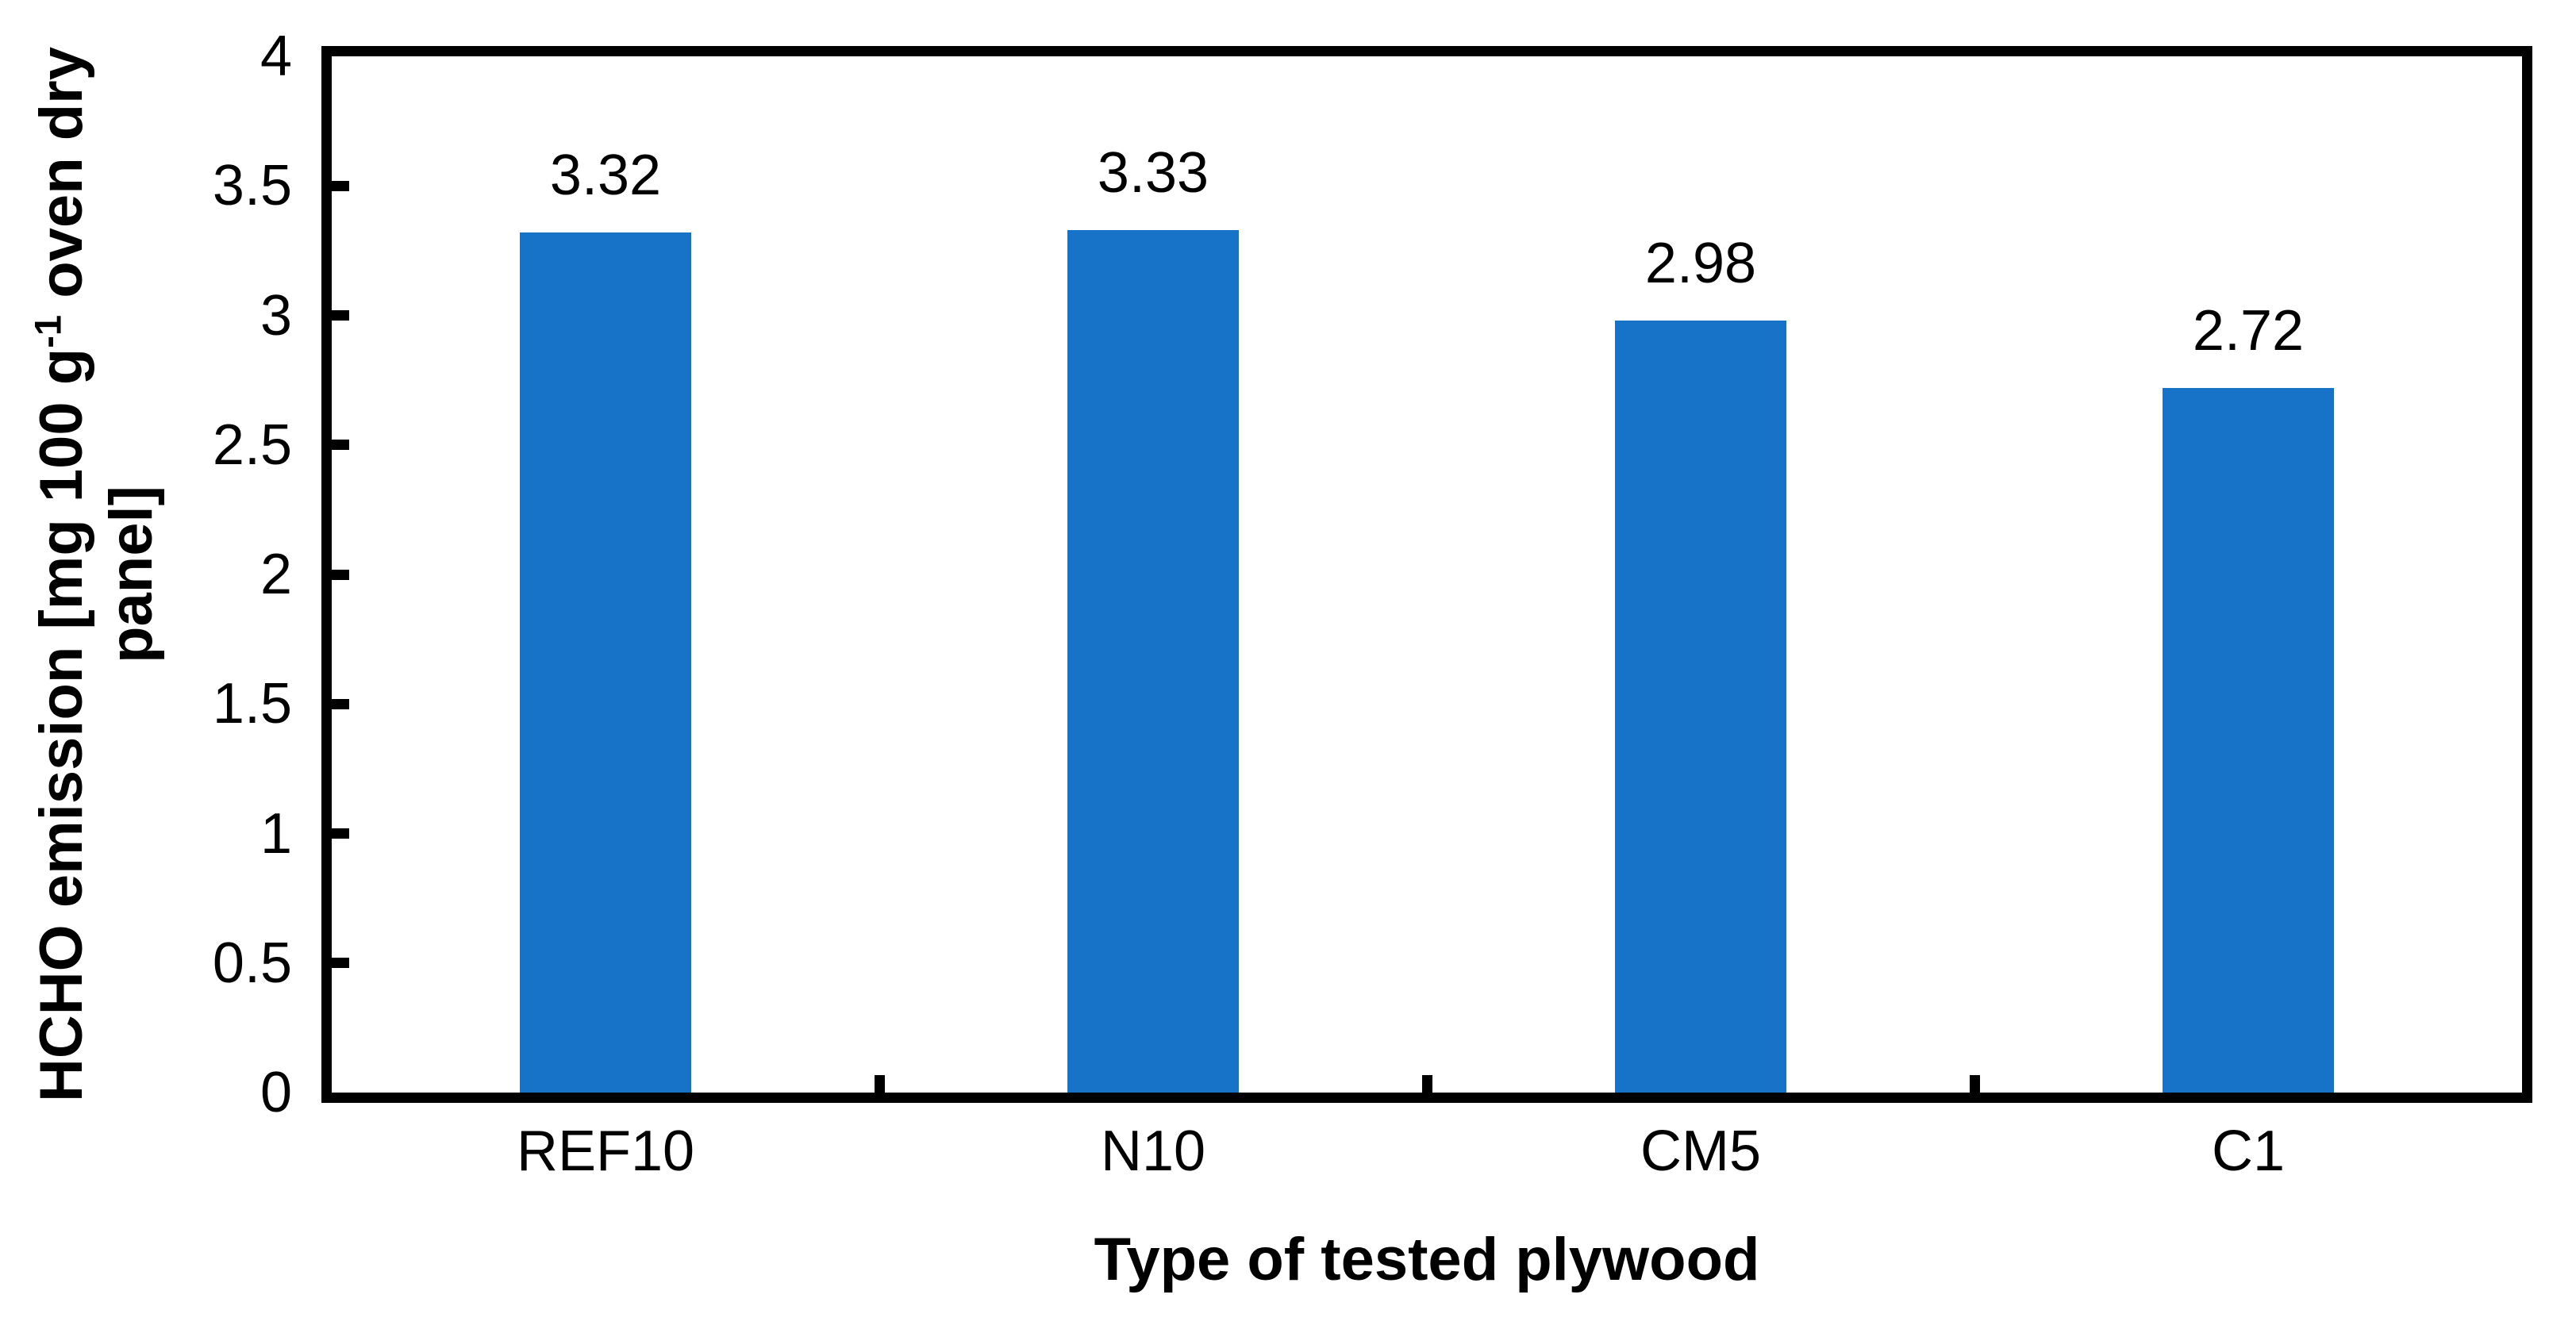  What do you see at coordinates (276, 574) in the screenshot?
I see `y-tick-label-2: 2` at bounding box center [276, 574].